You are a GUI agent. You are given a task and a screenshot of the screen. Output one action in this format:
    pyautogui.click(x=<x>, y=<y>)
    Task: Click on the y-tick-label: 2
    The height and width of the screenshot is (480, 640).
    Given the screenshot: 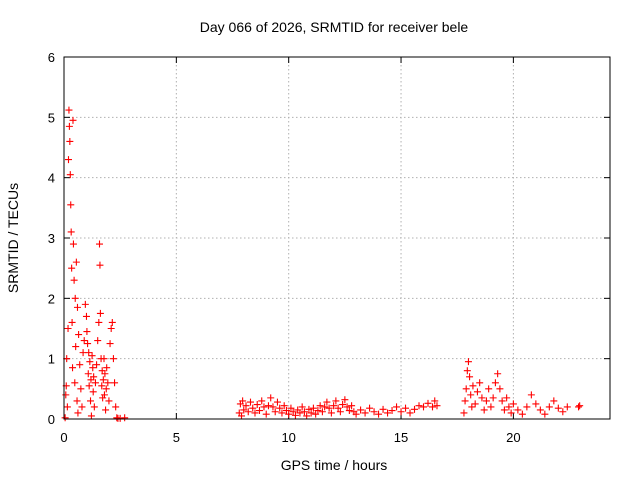 What is the action you would take?
    pyautogui.click(x=51, y=298)
    